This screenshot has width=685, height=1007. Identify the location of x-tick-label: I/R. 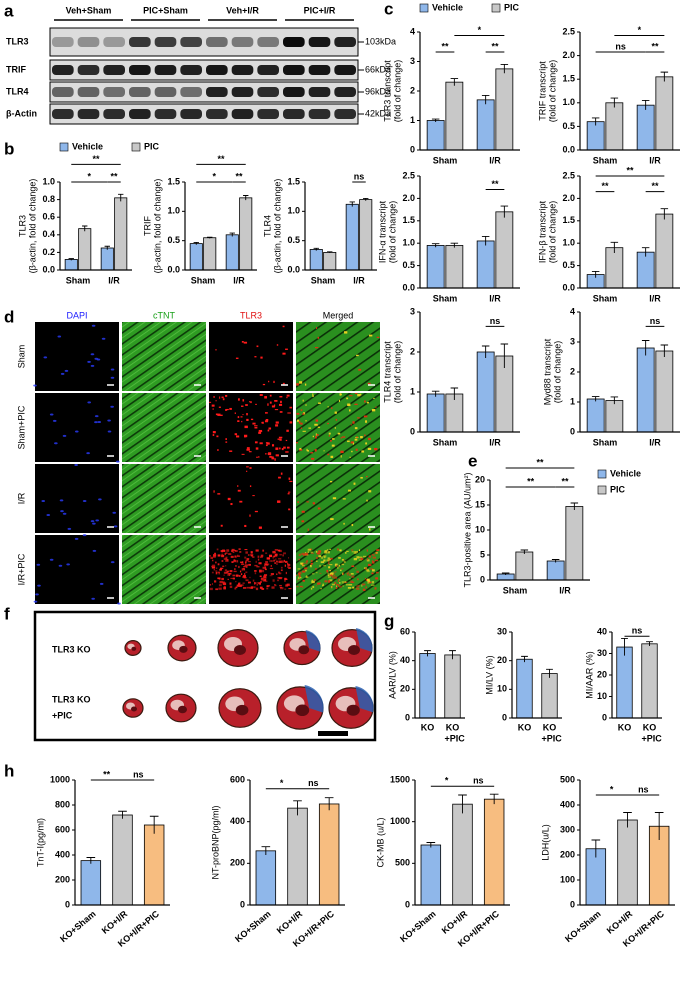
(655, 160).